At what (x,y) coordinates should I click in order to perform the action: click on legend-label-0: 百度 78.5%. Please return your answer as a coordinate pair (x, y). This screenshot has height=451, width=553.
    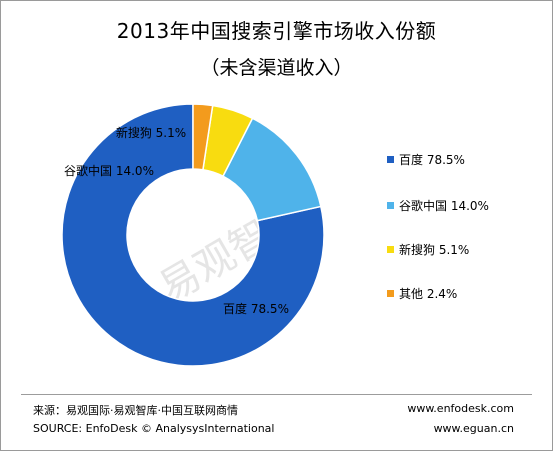
    Looking at the image, I should click on (432, 159).